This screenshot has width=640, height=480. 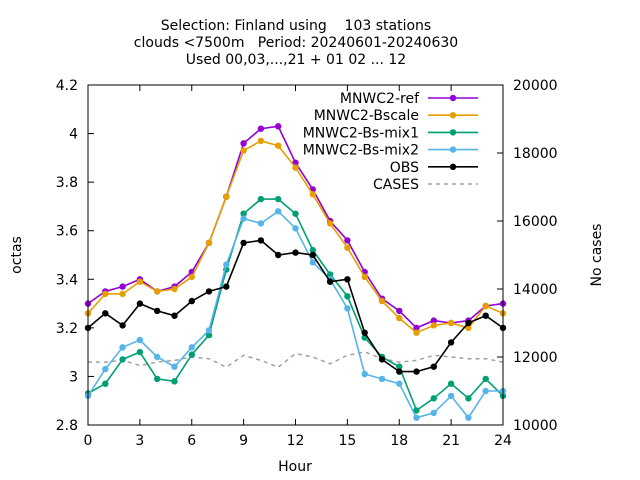 I want to click on y2-tick-label: 18000, so click(x=535, y=154).